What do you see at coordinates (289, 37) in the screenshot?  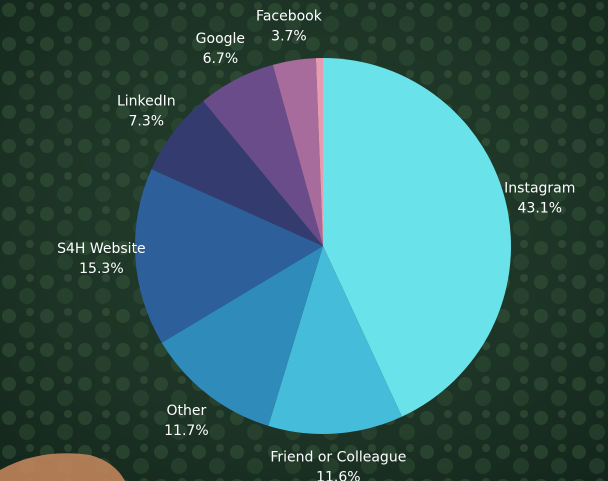 I see `slice-value-label: 3.7%` at bounding box center [289, 37].